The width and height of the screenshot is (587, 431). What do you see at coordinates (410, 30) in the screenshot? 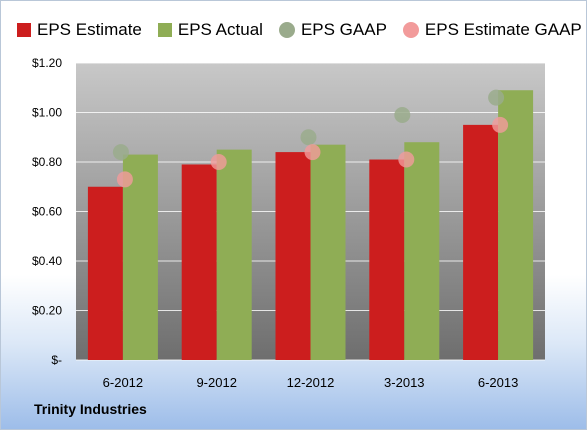
I see `legend-swatch-eps-estimate-gaap` at bounding box center [410, 30].